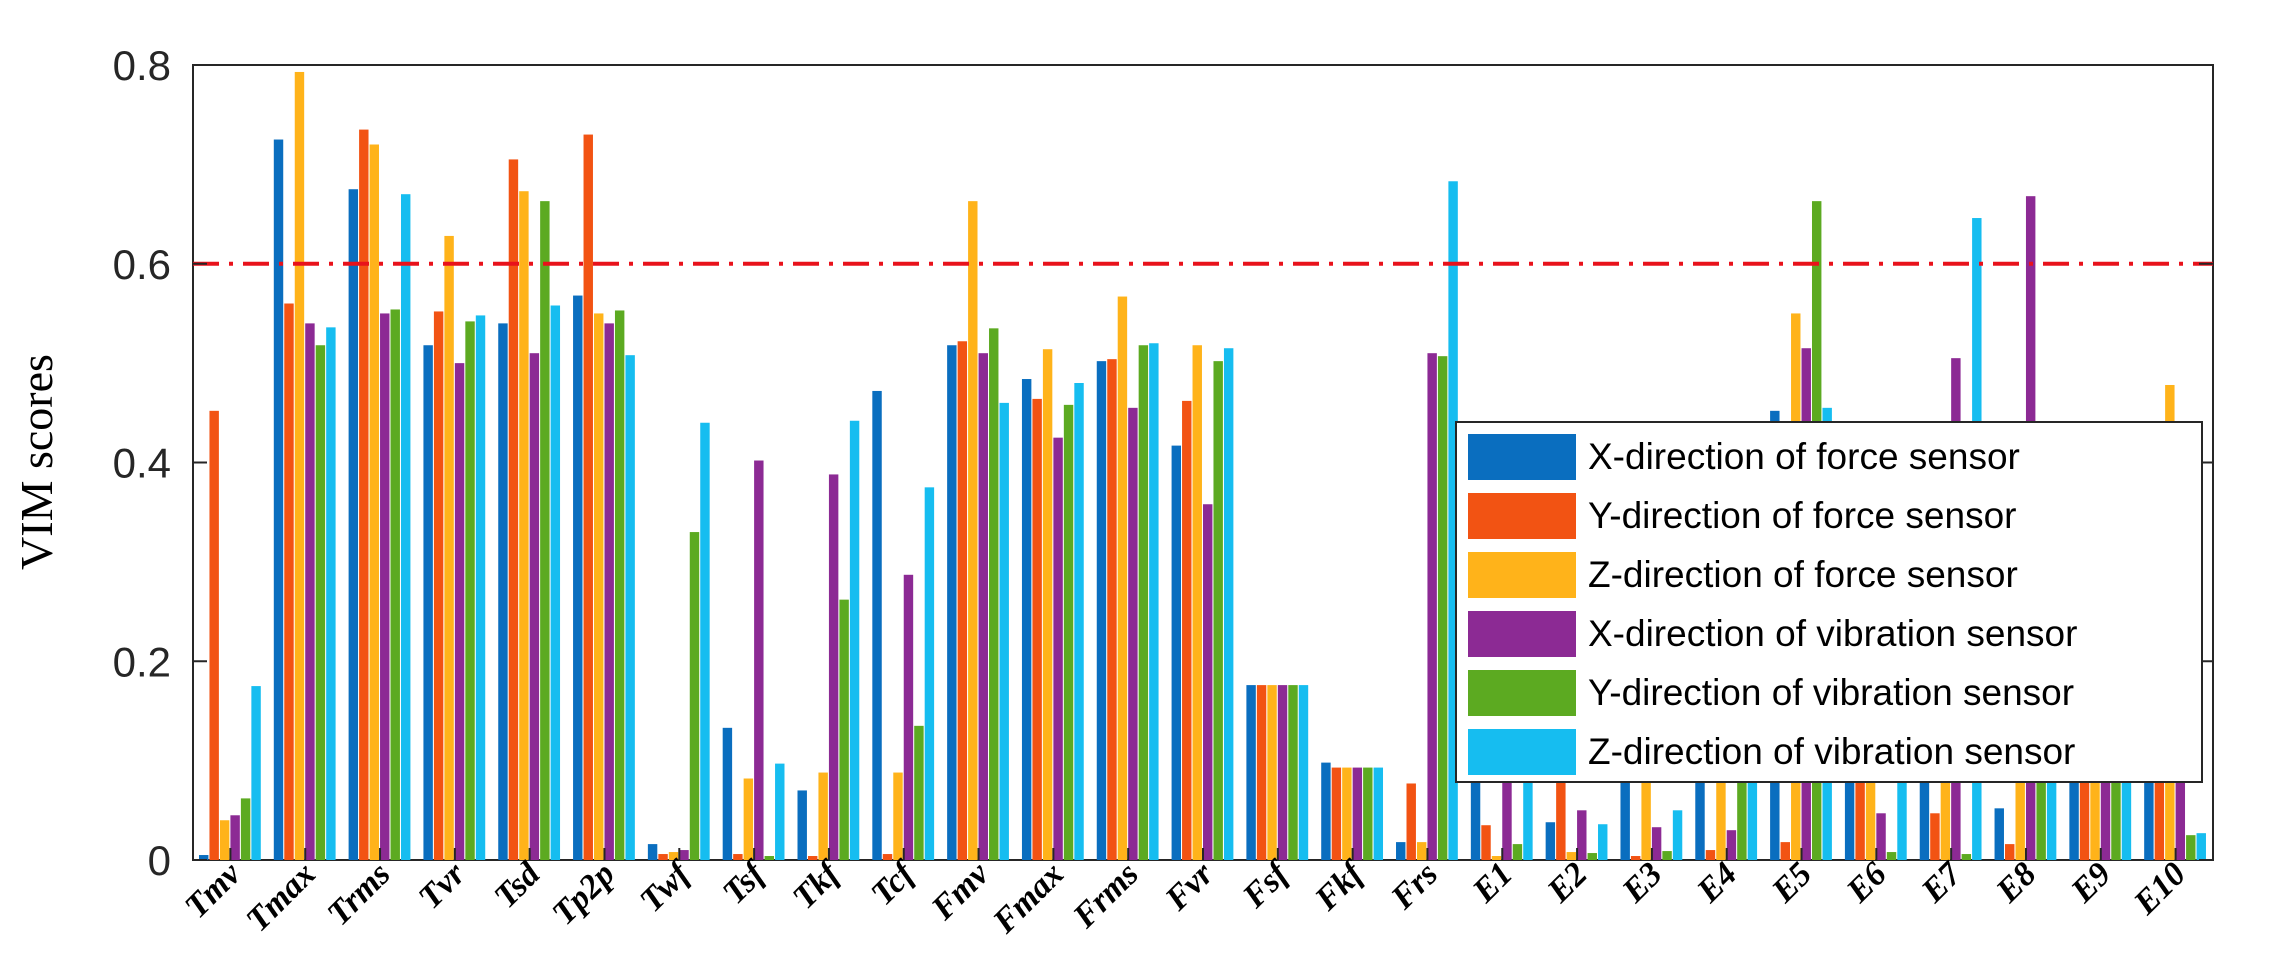 The height and width of the screenshot is (980, 2289). Describe the element at coordinates (1831, 751) in the screenshot. I see `legend-label-6: Z-direction of vibration sensor` at that location.